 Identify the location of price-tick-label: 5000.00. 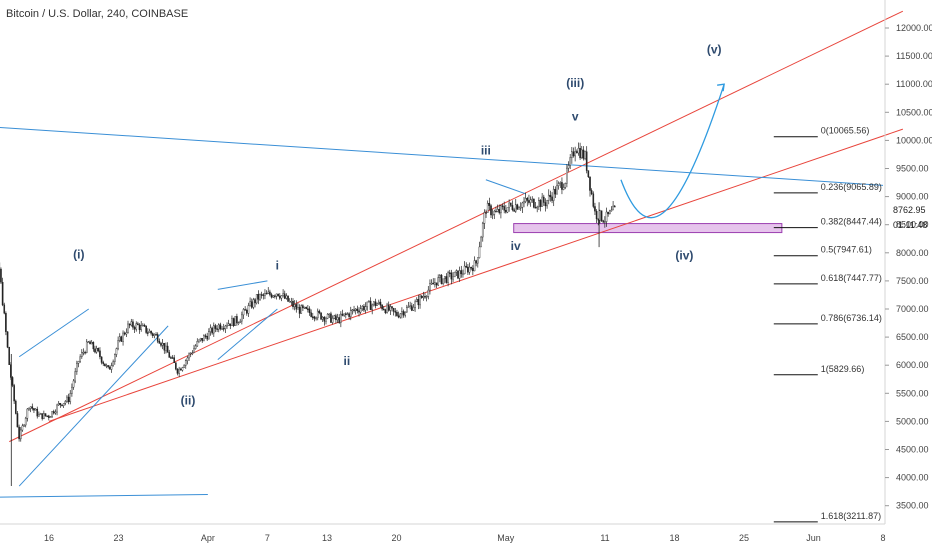
(912, 421).